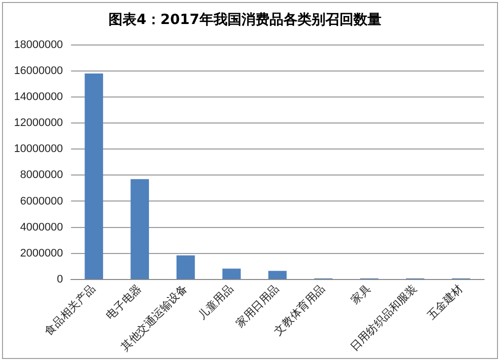 Image resolution: width=500 pixels, height=361 pixels. What do you see at coordinates (38, 149) in the screenshot?
I see `y-tick-label: 10000000` at bounding box center [38, 149].